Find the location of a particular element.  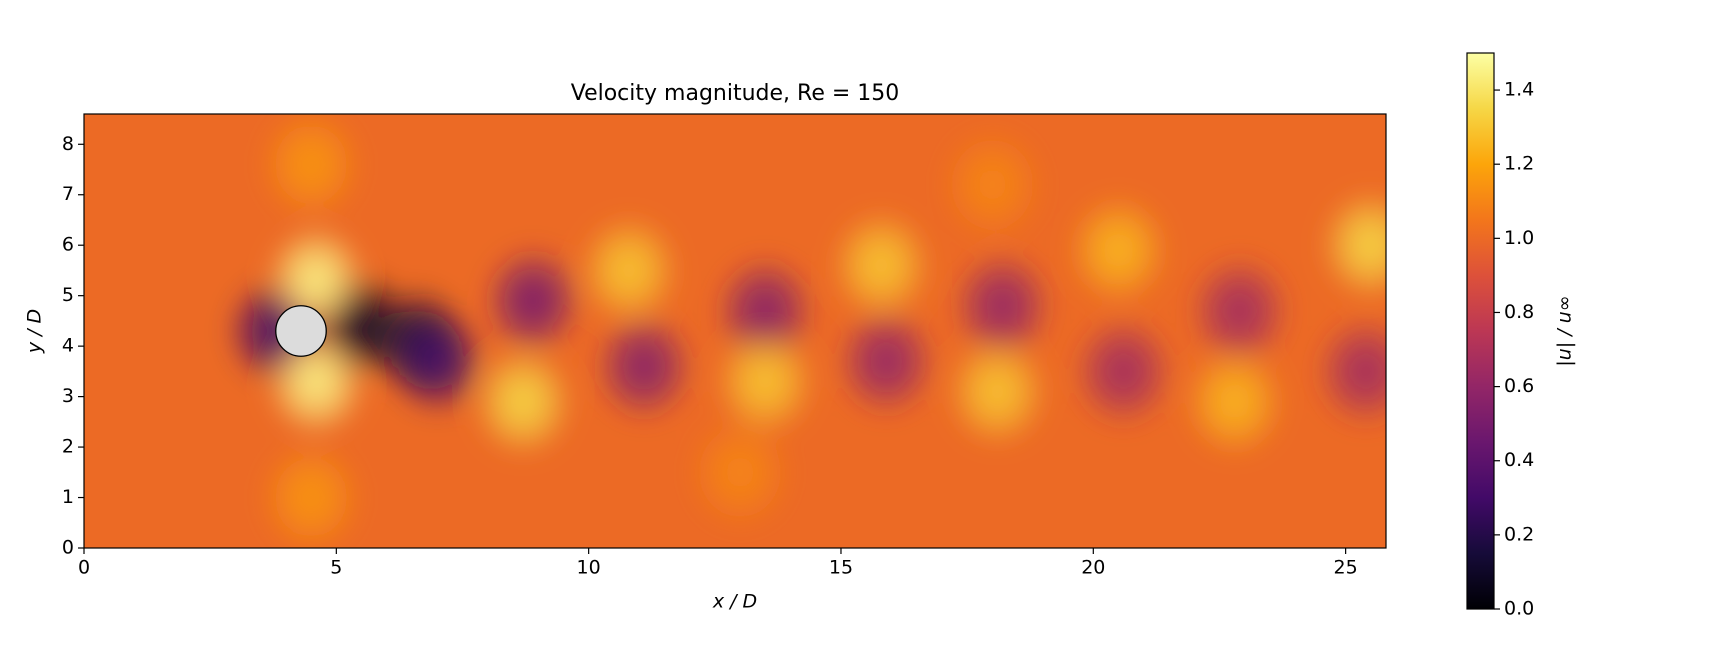

colorbar-label: |u| / u∞ is located at coordinates (1565, 330).